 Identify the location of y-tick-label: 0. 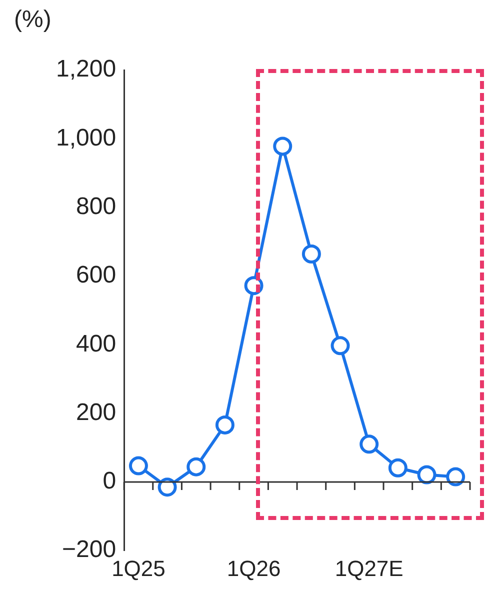
(109, 481).